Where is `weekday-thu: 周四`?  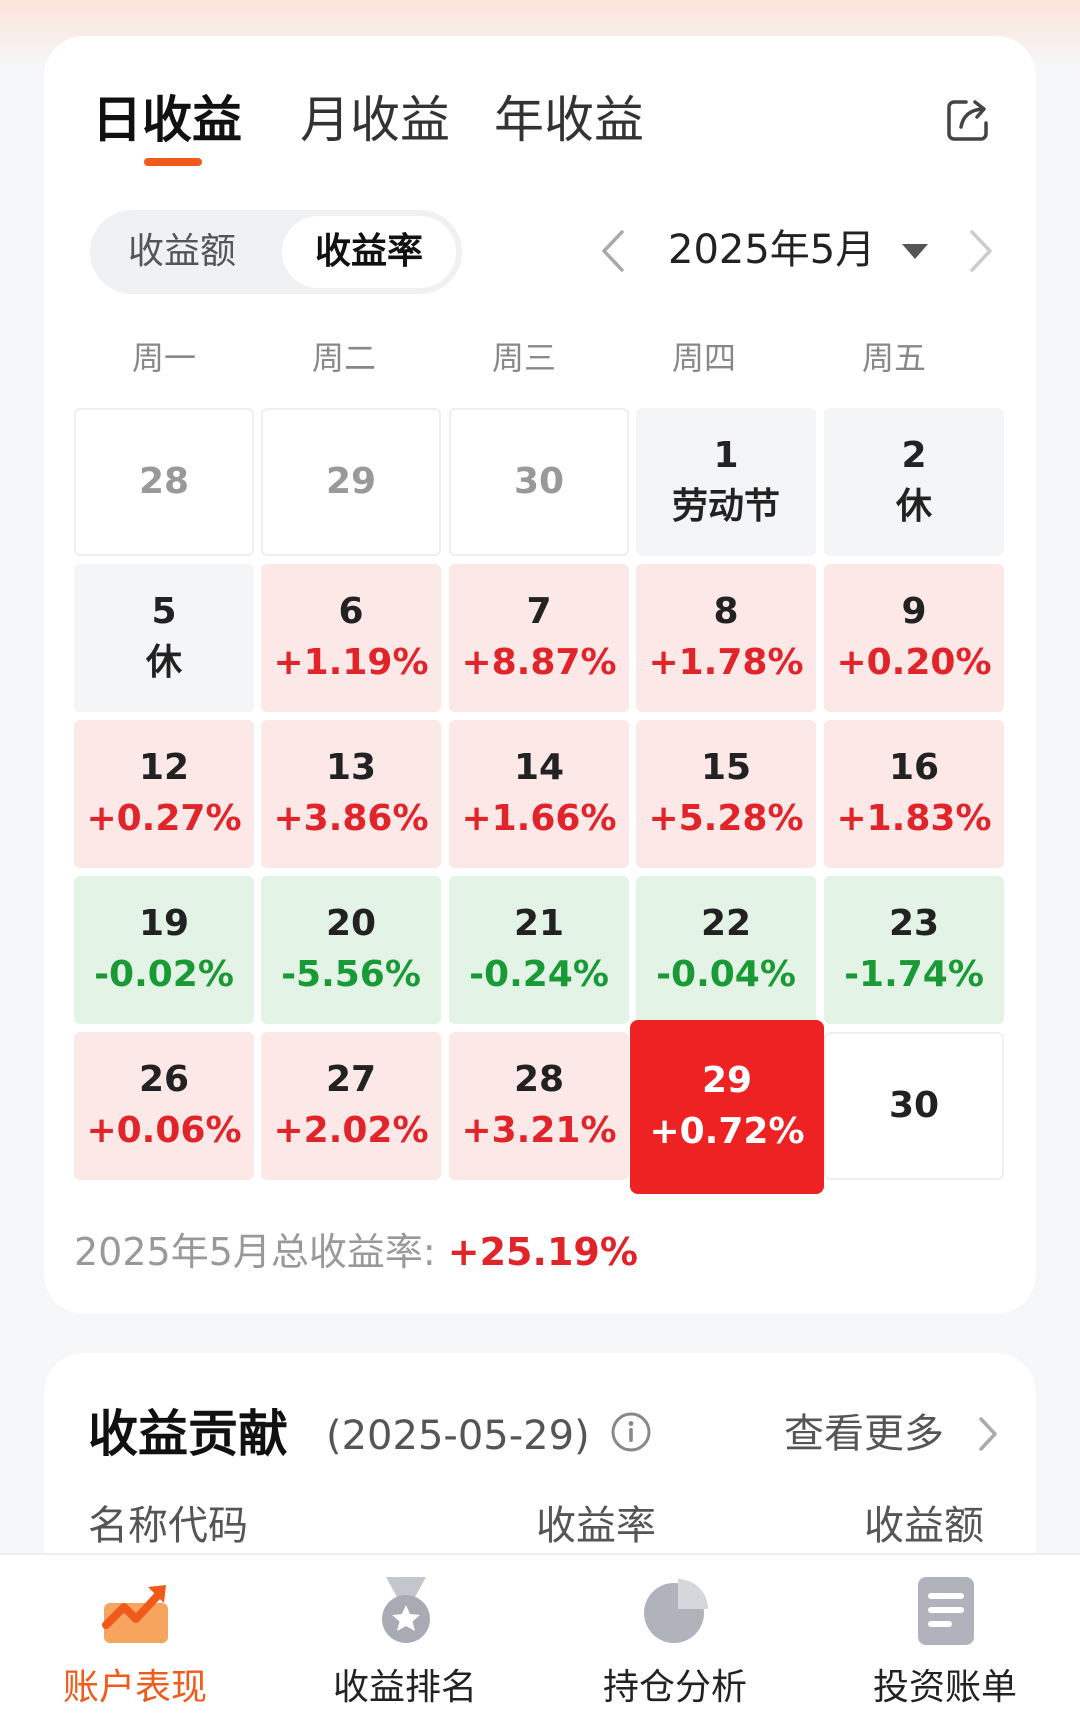
weekday-thu: 周四 is located at coordinates (703, 358).